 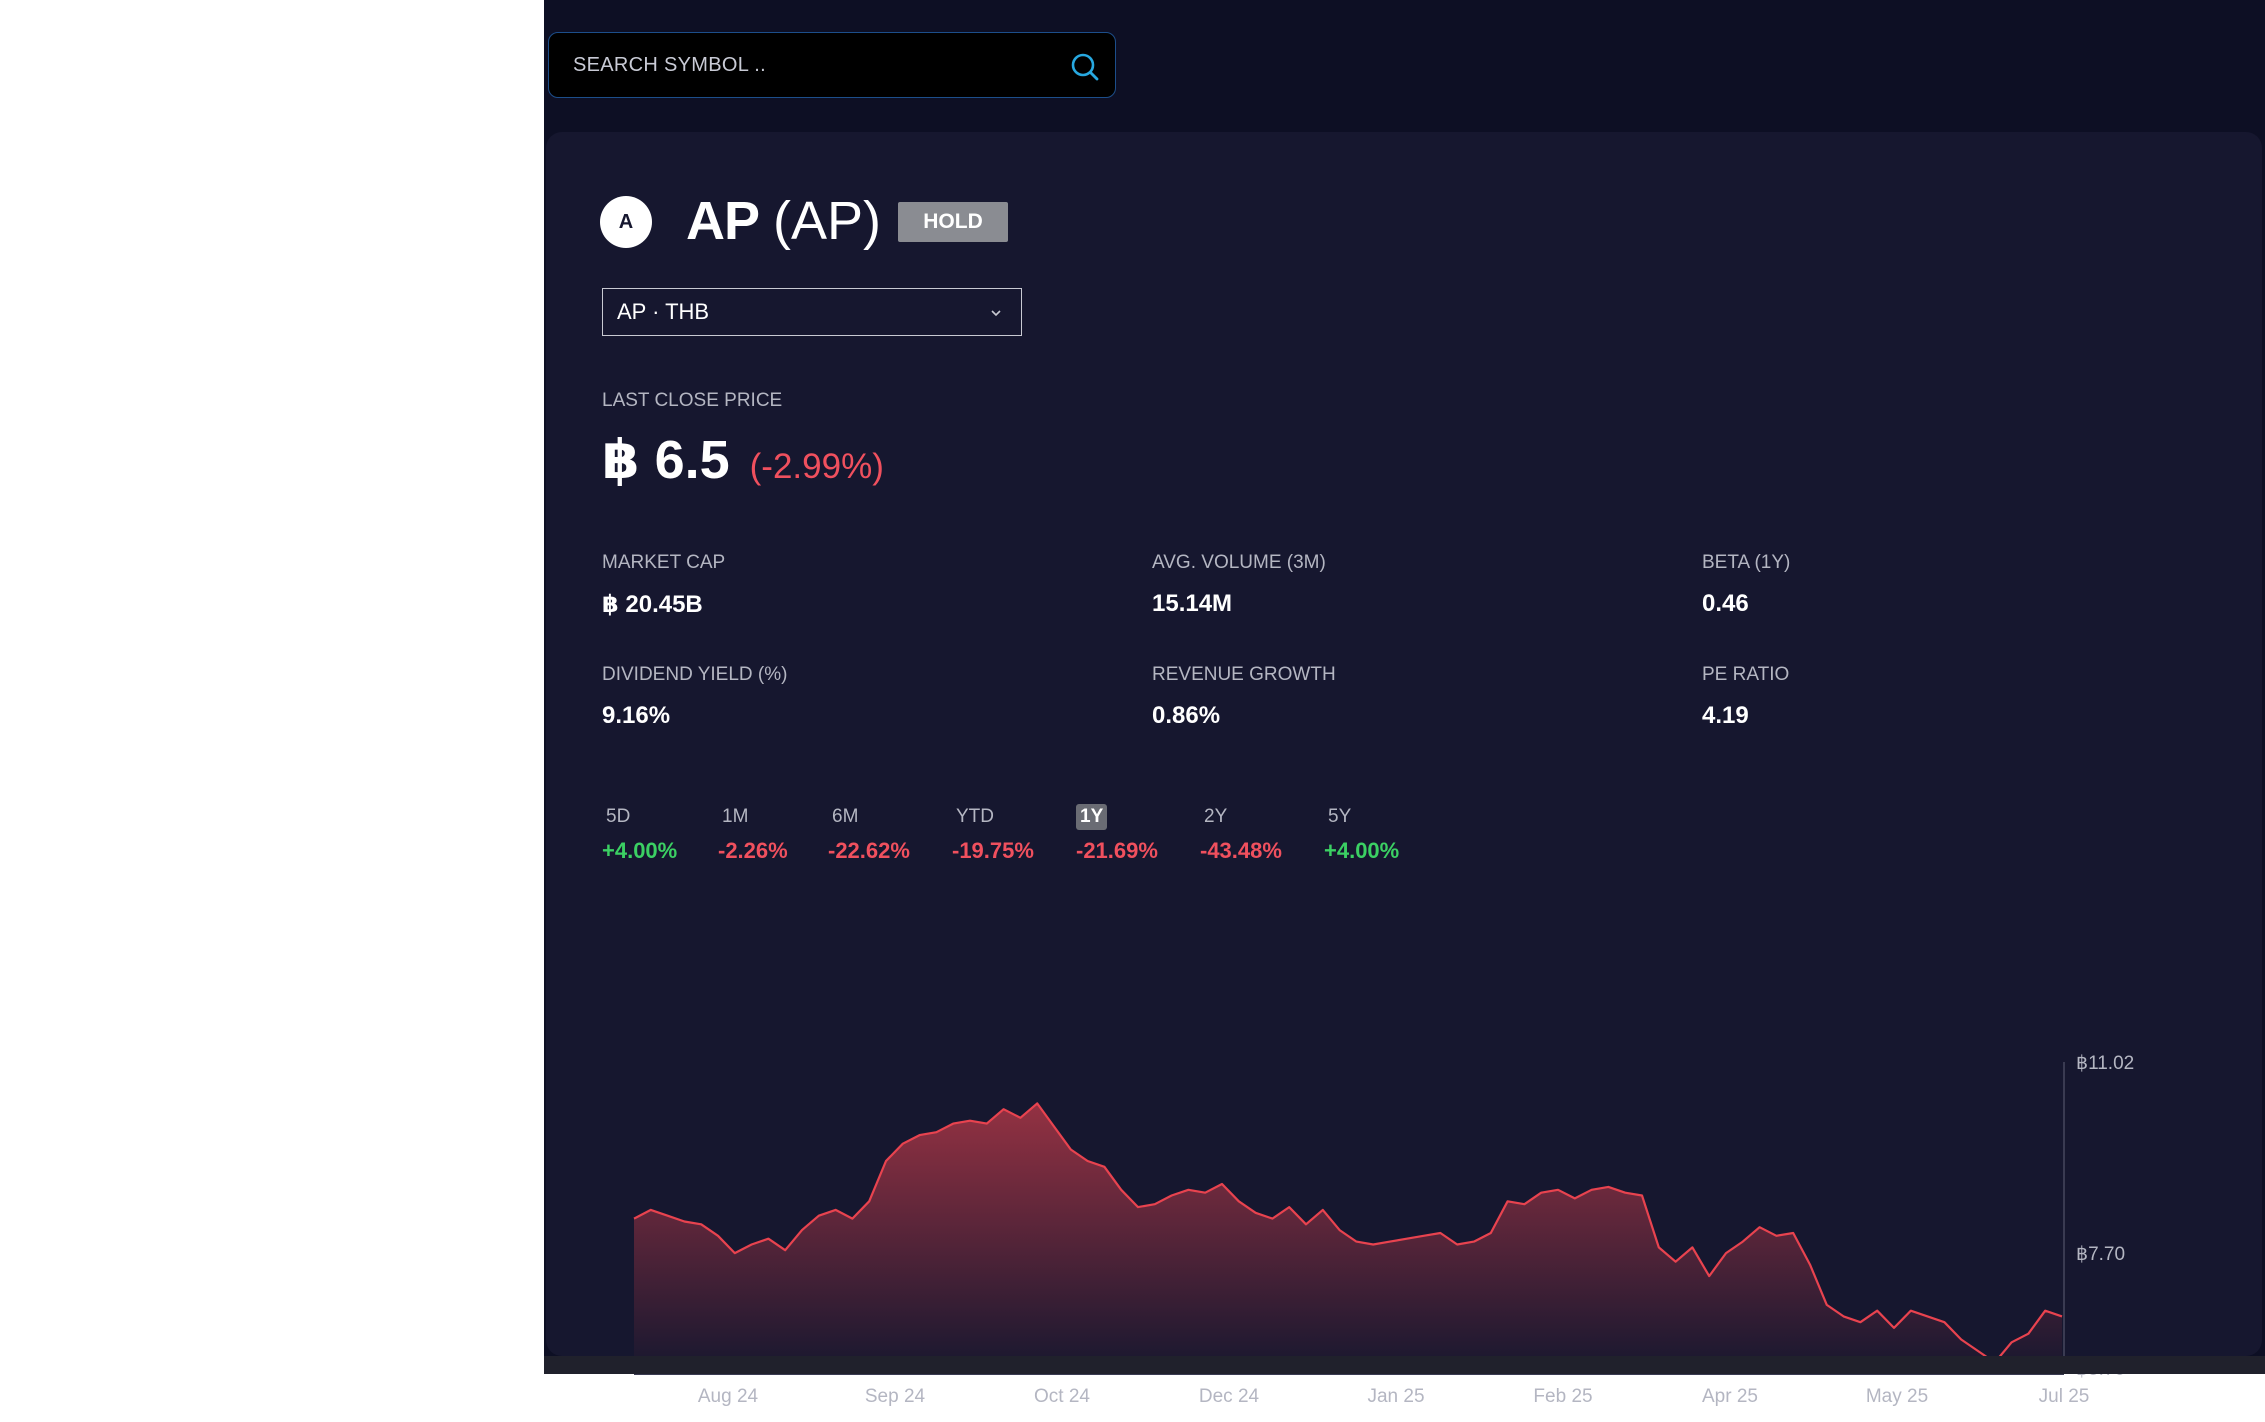 What do you see at coordinates (816, 466) in the screenshot?
I see `price-change: (-2.99%)` at bounding box center [816, 466].